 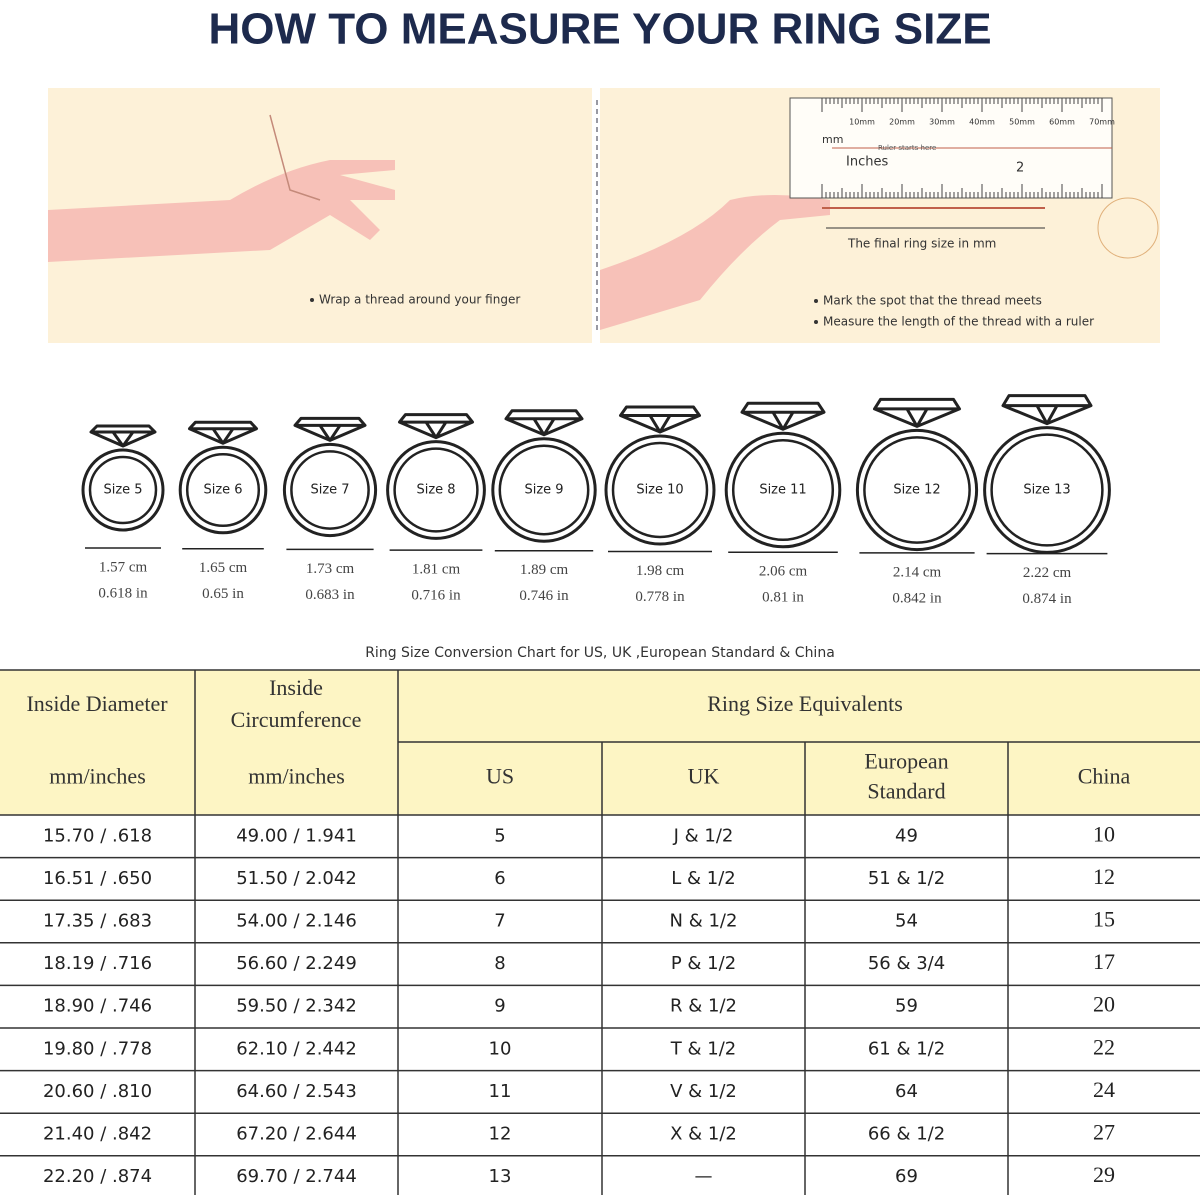 What do you see at coordinates (330, 569) in the screenshot?
I see `ring-cm: 1.73 cm` at bounding box center [330, 569].